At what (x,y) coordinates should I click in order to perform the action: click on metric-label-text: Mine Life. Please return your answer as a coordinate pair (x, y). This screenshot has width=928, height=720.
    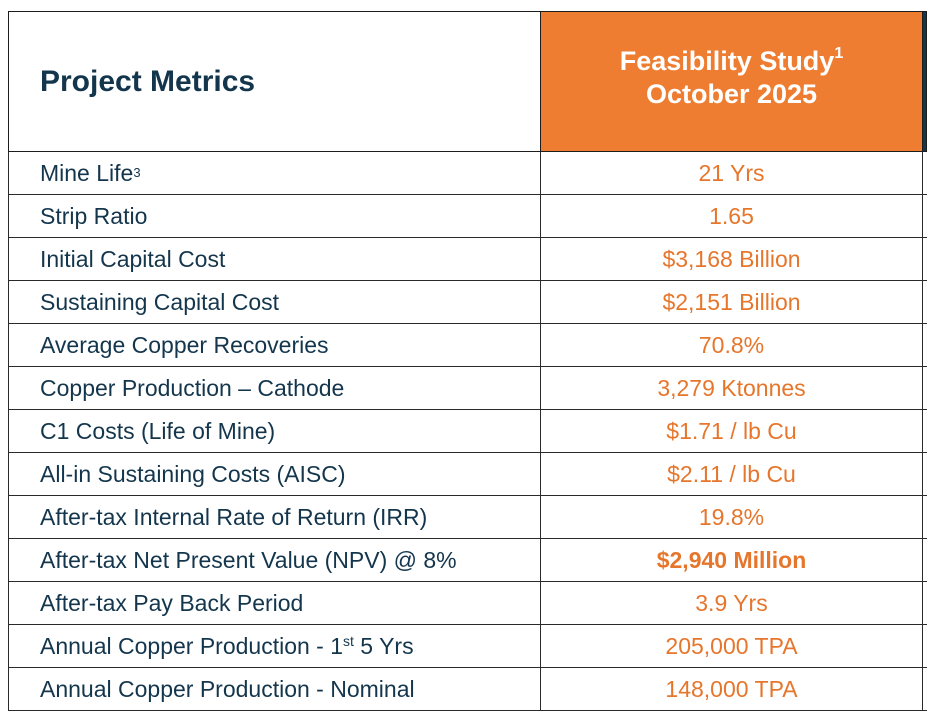
    Looking at the image, I should click on (87, 172).